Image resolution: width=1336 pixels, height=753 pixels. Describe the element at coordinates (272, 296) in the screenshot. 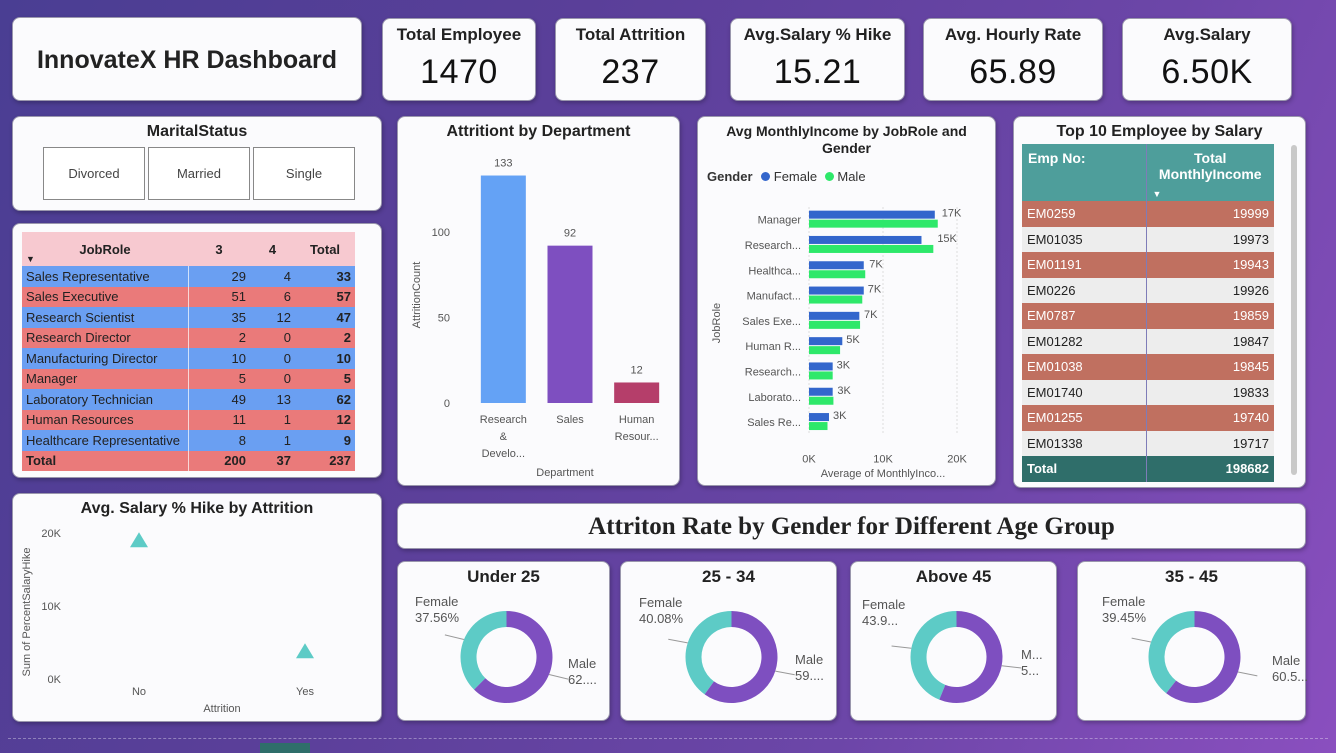

I see `value-cell: 6` at that location.